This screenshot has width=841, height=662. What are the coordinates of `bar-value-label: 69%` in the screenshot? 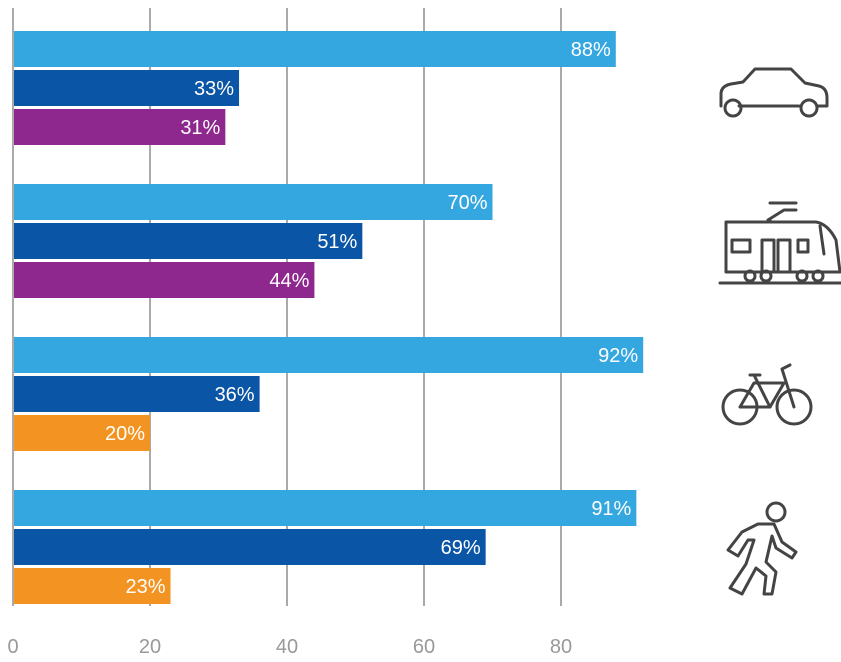 It's located at (461, 548).